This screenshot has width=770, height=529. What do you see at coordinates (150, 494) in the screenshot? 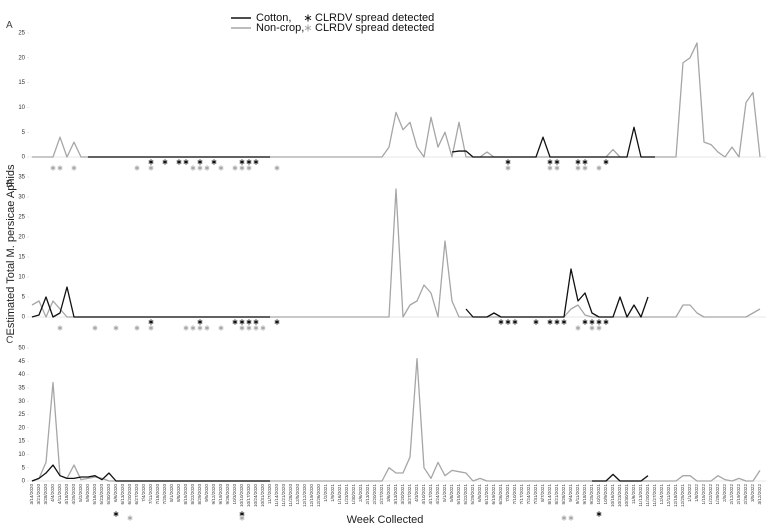
I see `x-tick-label: 7/11/2020` at bounding box center [150, 494].